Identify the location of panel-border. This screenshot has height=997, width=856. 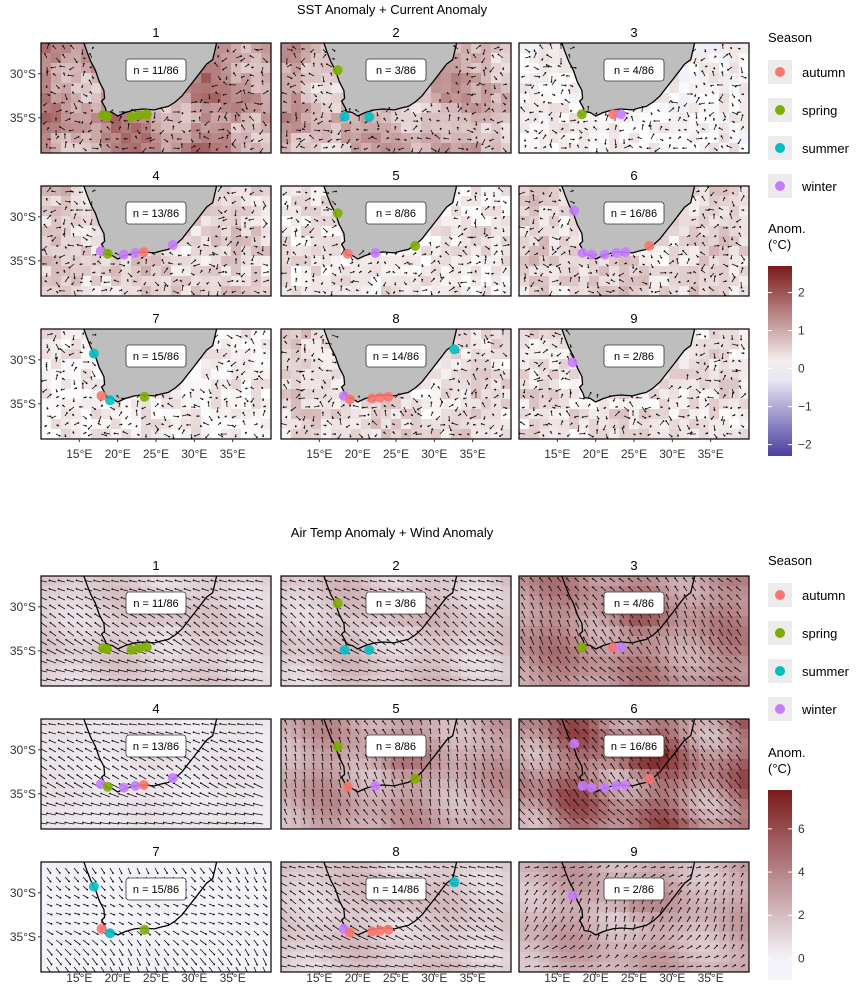
(634, 241).